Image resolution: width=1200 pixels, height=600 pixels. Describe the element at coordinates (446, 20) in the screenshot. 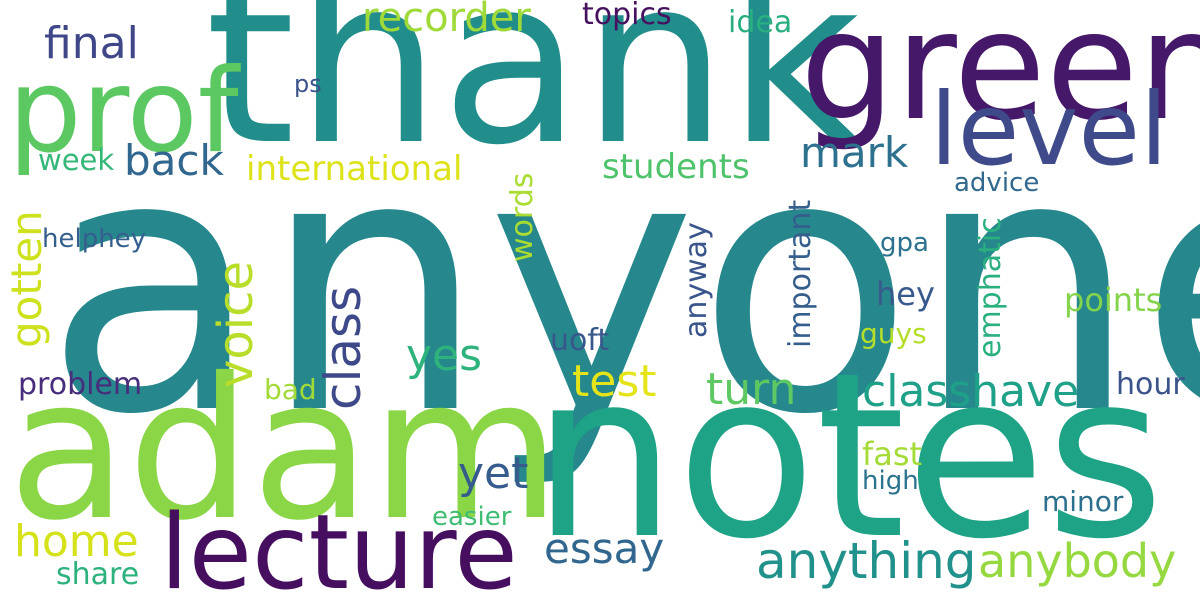

I see `word-recorder: recorder` at that location.